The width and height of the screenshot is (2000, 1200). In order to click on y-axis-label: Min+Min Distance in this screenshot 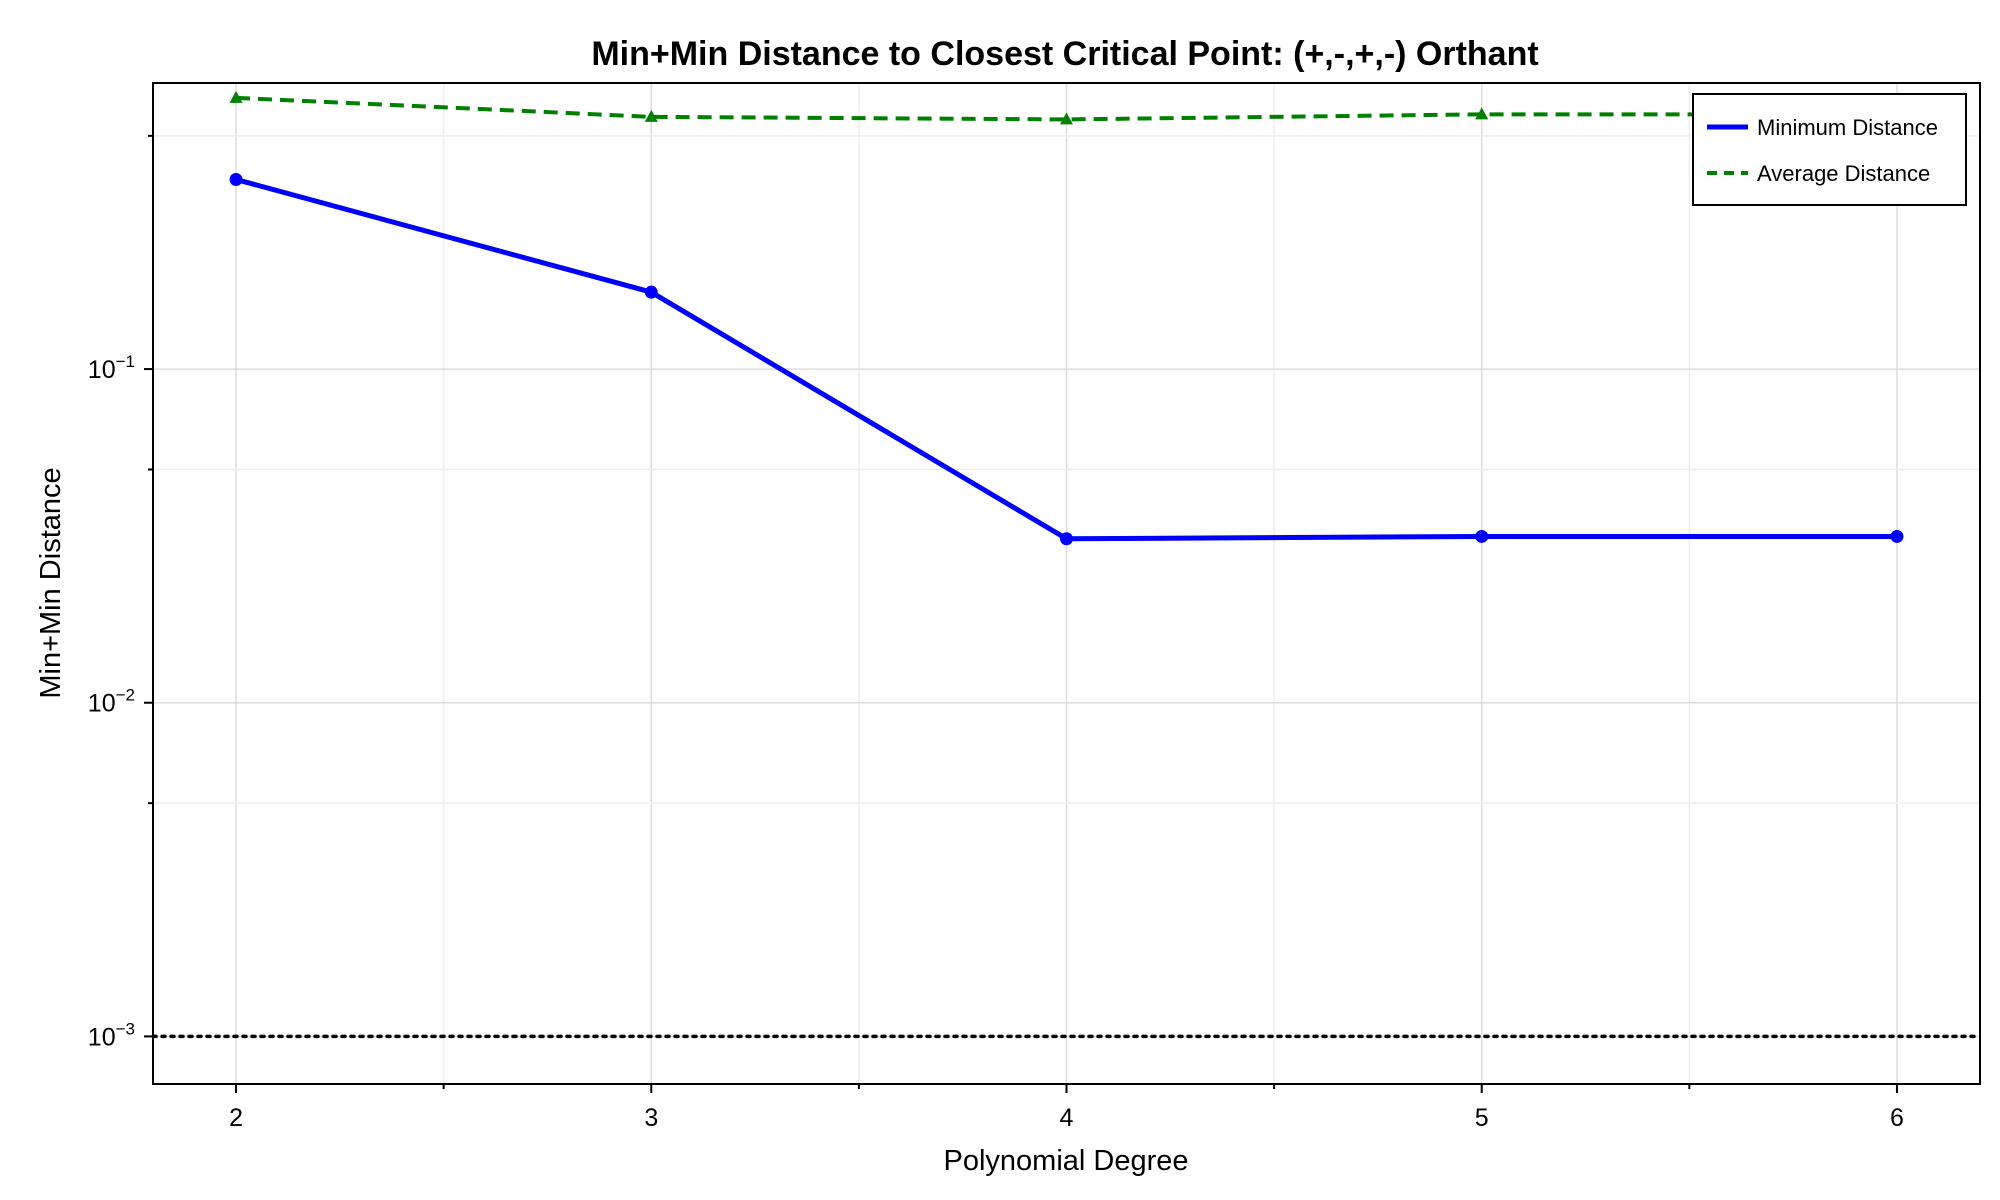, I will do `click(51, 582)`.